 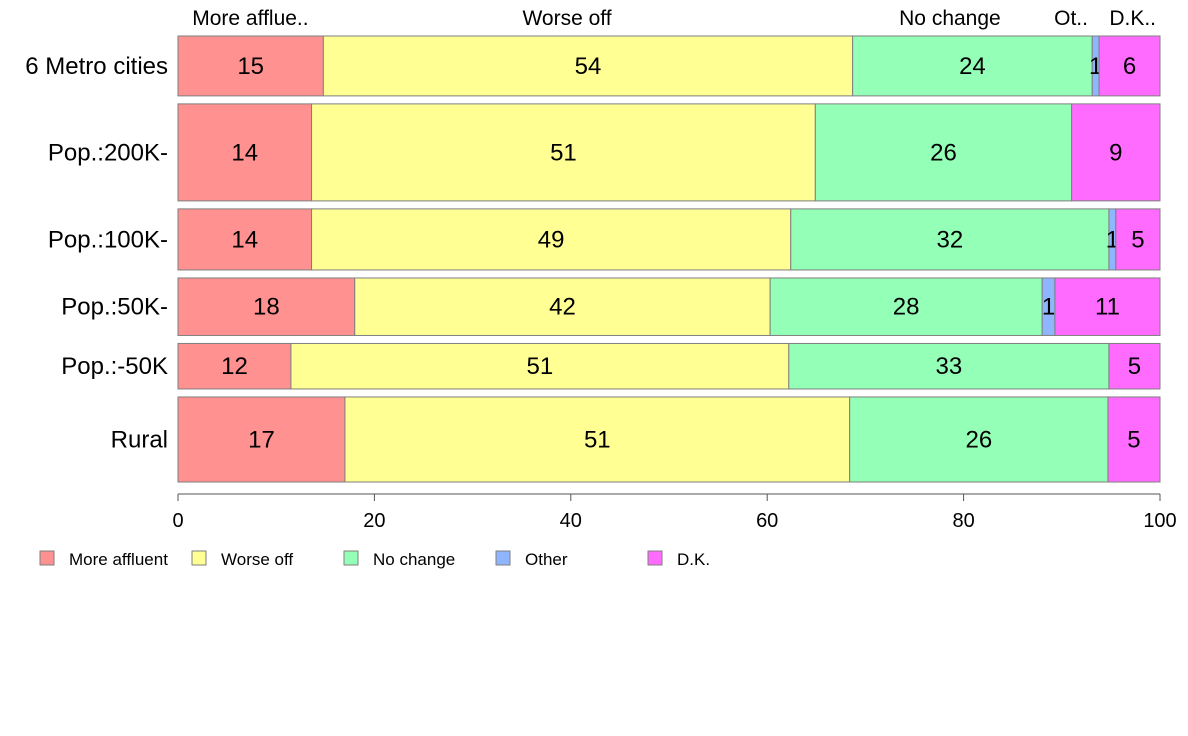 I want to click on legend-label: No change, so click(x=414, y=559).